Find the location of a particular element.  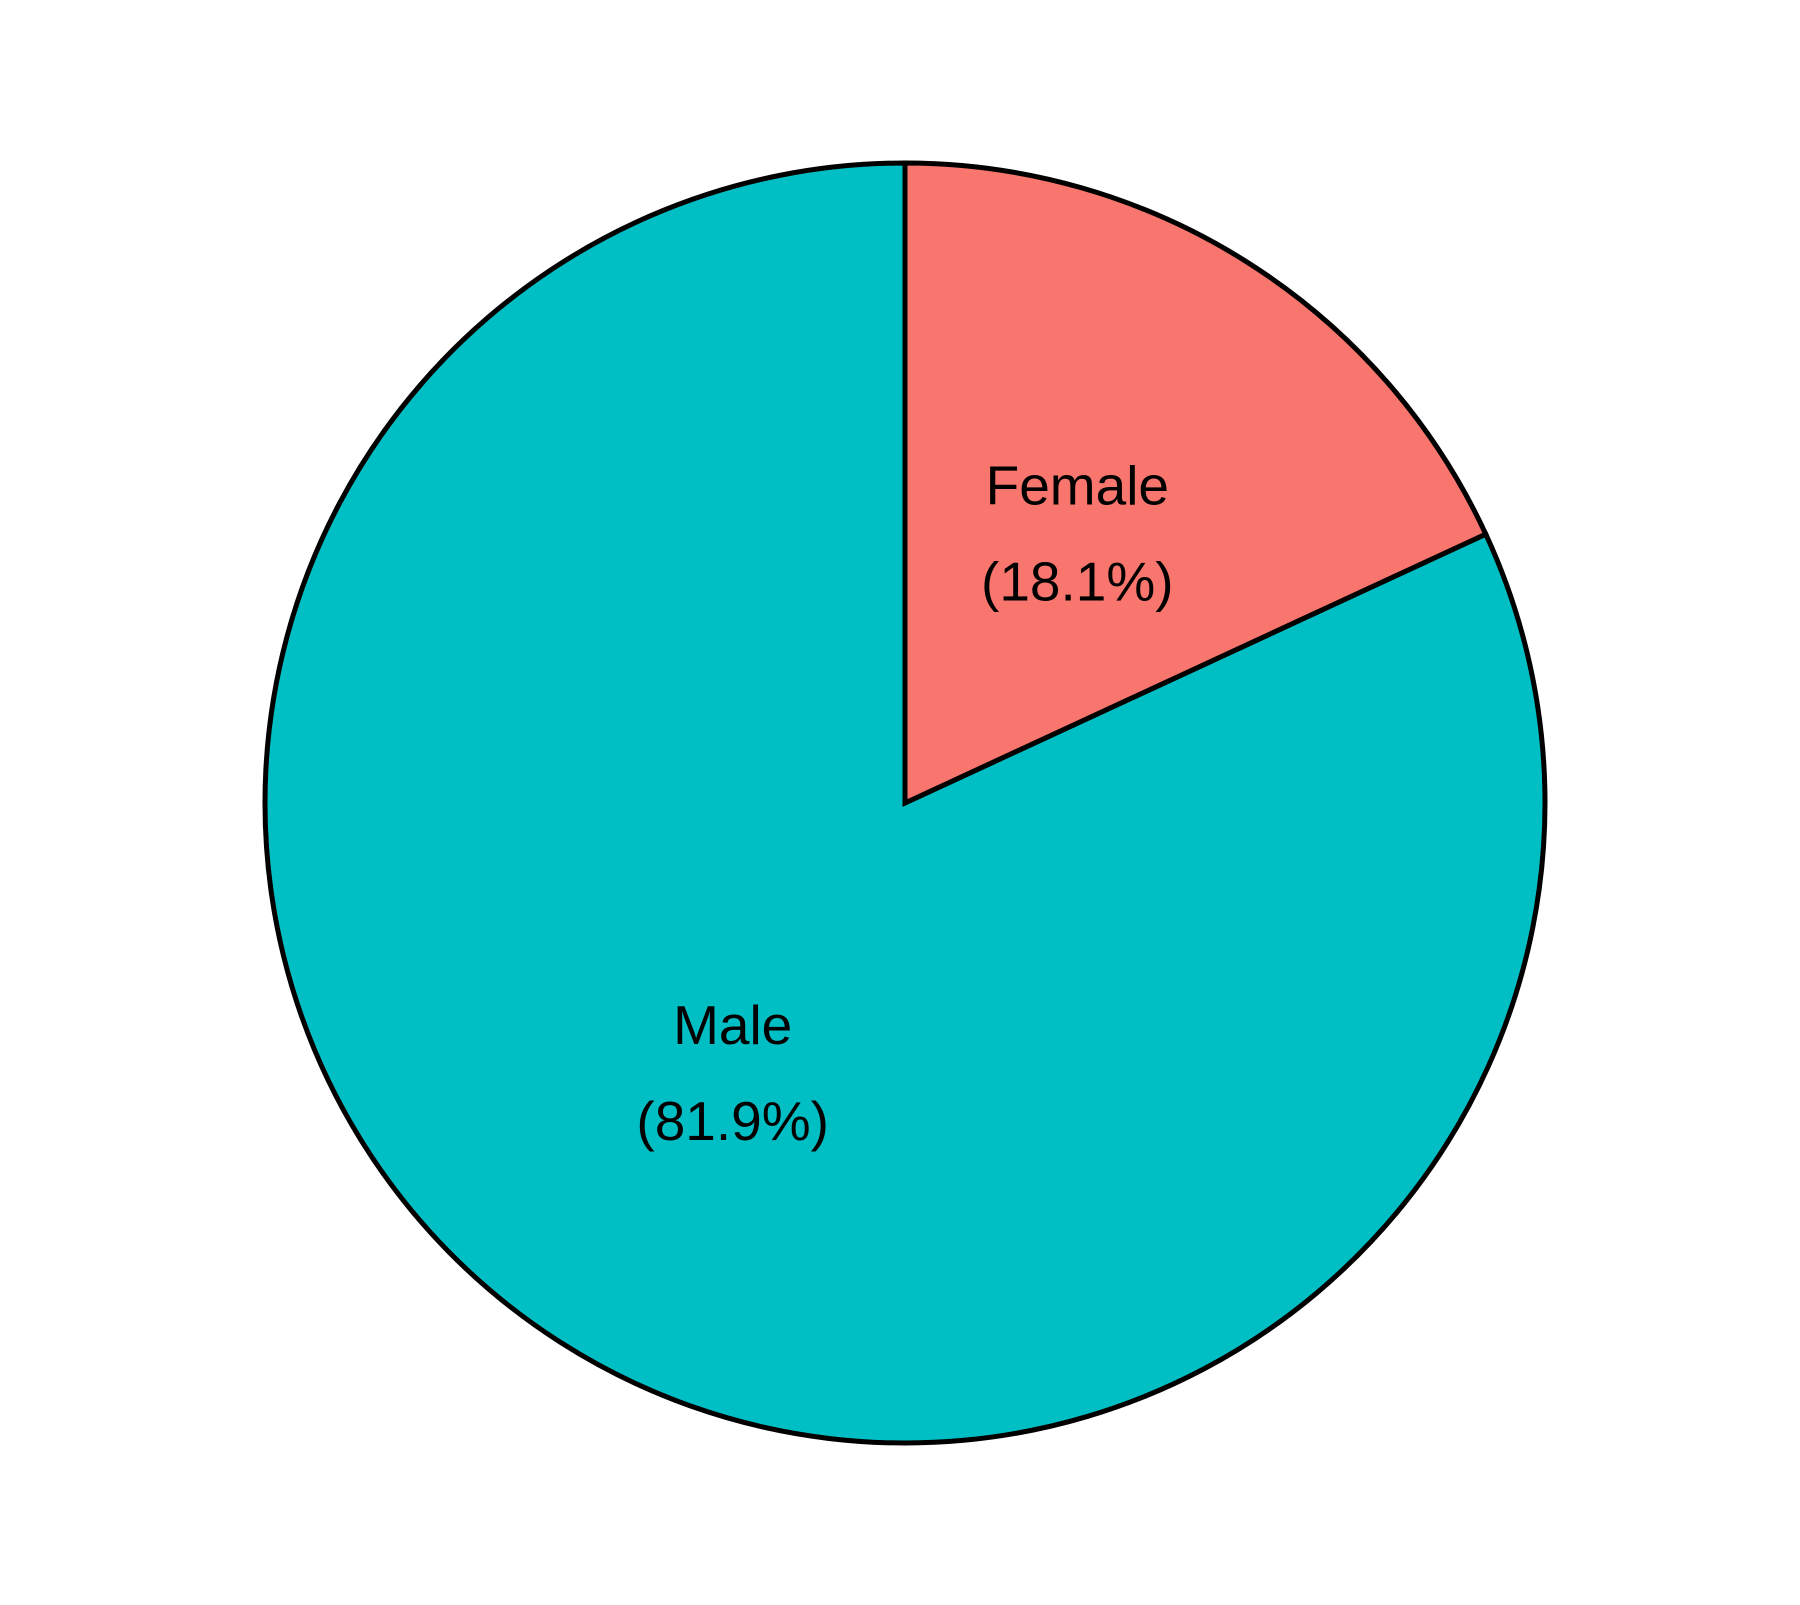

pie-slice-female is located at coordinates (1196, 483).